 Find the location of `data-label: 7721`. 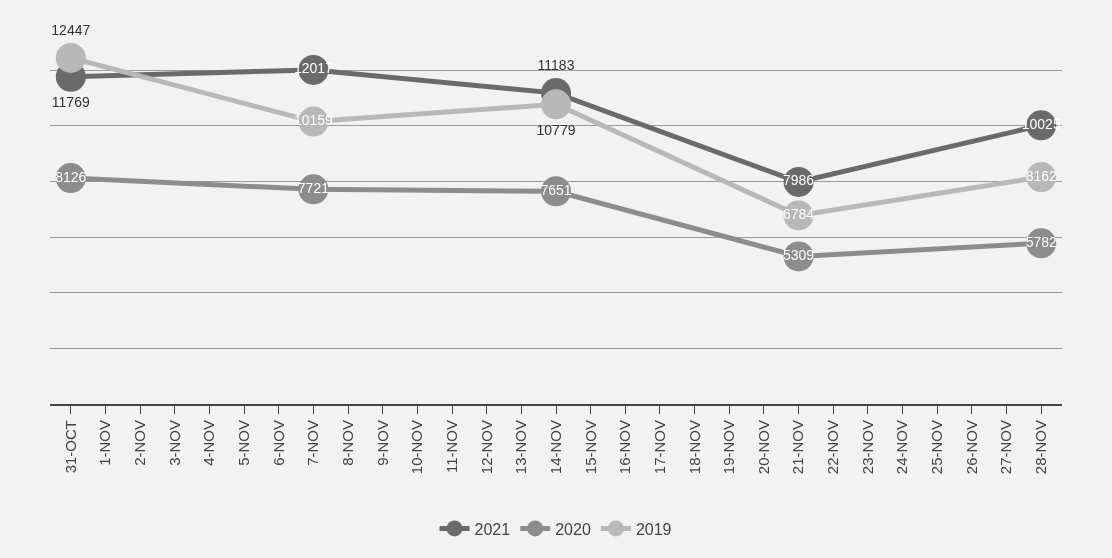

data-label: 7721 is located at coordinates (313, 187).